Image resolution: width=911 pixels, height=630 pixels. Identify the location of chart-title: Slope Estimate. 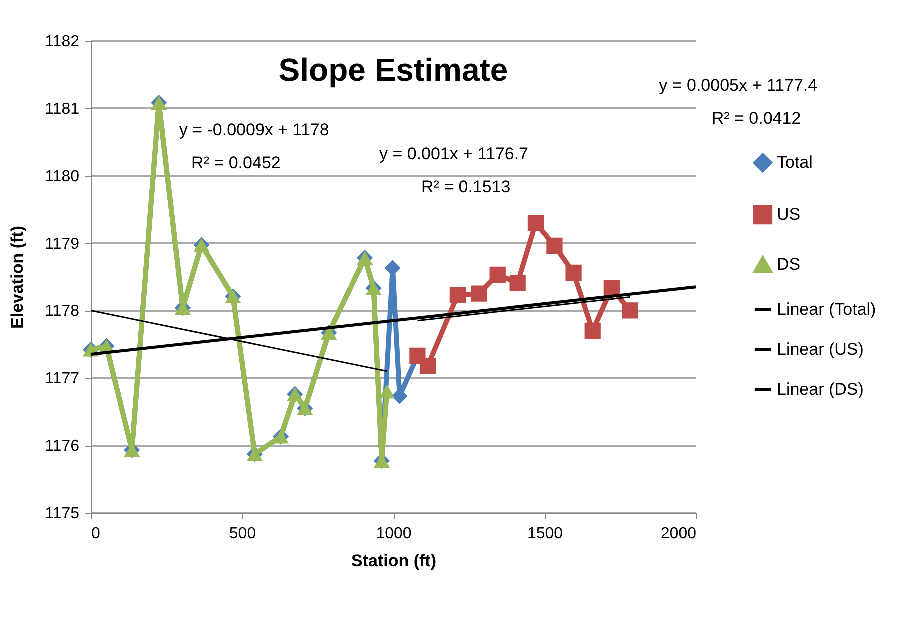
(393, 70).